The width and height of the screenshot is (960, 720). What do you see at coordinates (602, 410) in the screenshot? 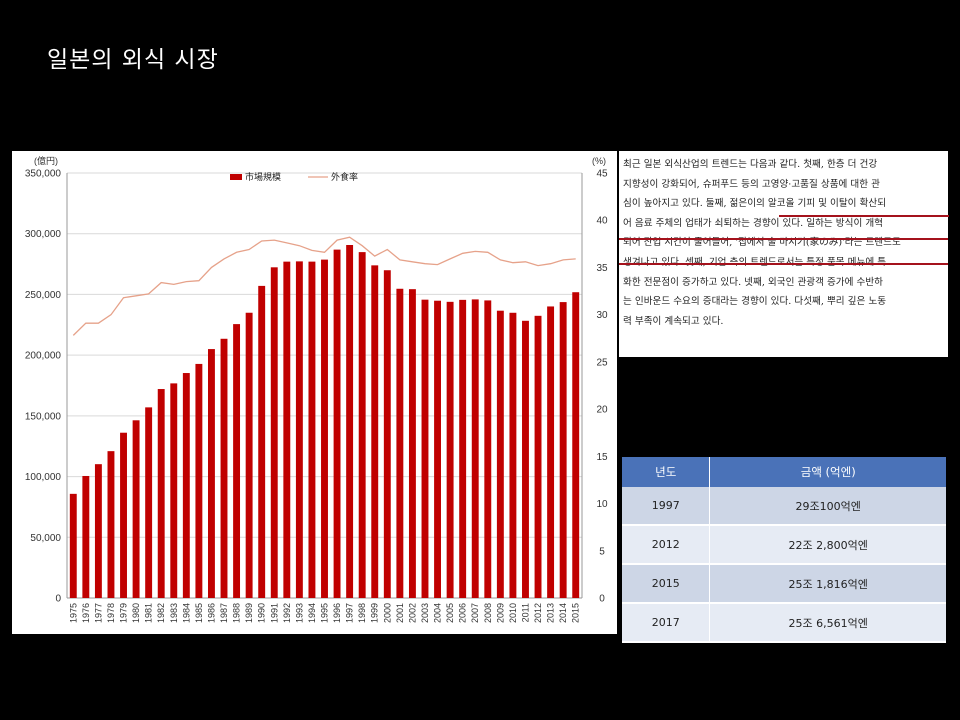
I see `y-tick-label-right: 20` at bounding box center [602, 410].